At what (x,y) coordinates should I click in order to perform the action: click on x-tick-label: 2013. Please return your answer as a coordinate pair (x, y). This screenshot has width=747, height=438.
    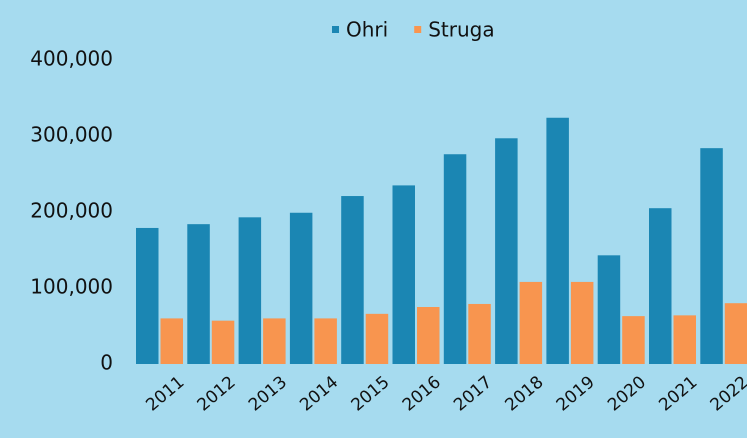
    Looking at the image, I should click on (268, 393).